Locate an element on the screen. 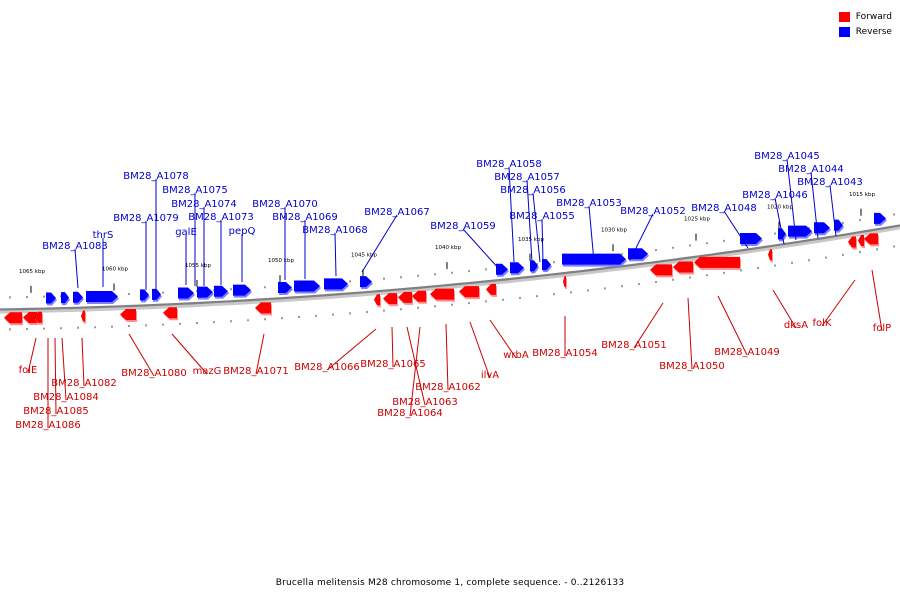 Image resolution: width=900 pixels, height=604 pixels. reverse-gene-label: BM28_A1056 is located at coordinates (533, 190).